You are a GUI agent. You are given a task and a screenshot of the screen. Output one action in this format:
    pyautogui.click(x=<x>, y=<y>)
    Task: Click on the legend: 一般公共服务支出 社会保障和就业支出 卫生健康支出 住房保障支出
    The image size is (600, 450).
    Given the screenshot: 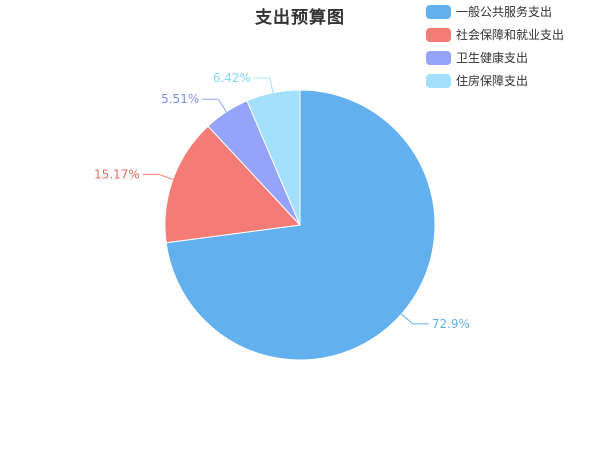 What is the action you would take?
    pyautogui.click(x=511, y=49)
    